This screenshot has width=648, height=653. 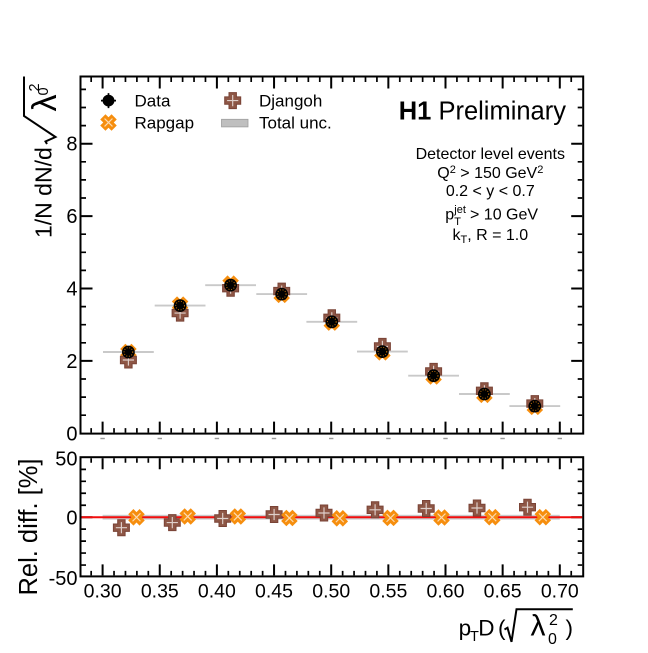 What do you see at coordinates (295, 122) in the screenshot?
I see `svg-text: Total unc.` at bounding box center [295, 122].